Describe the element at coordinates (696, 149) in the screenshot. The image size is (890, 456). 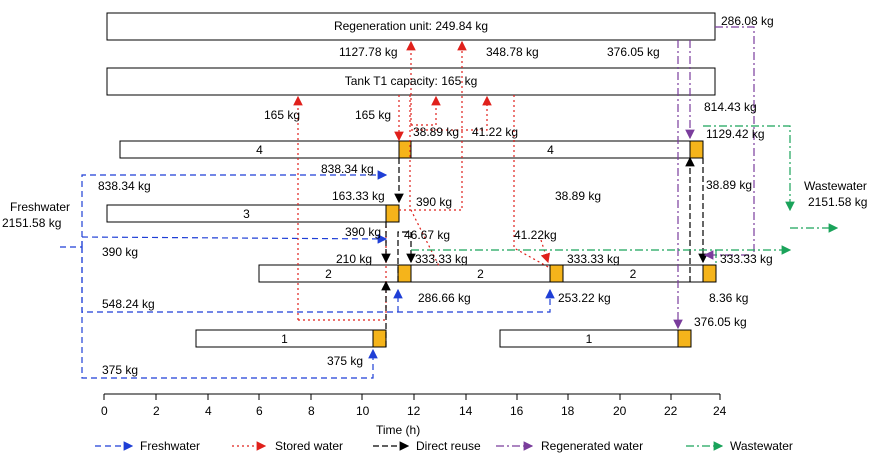
I see `op4-regen-b` at that location.